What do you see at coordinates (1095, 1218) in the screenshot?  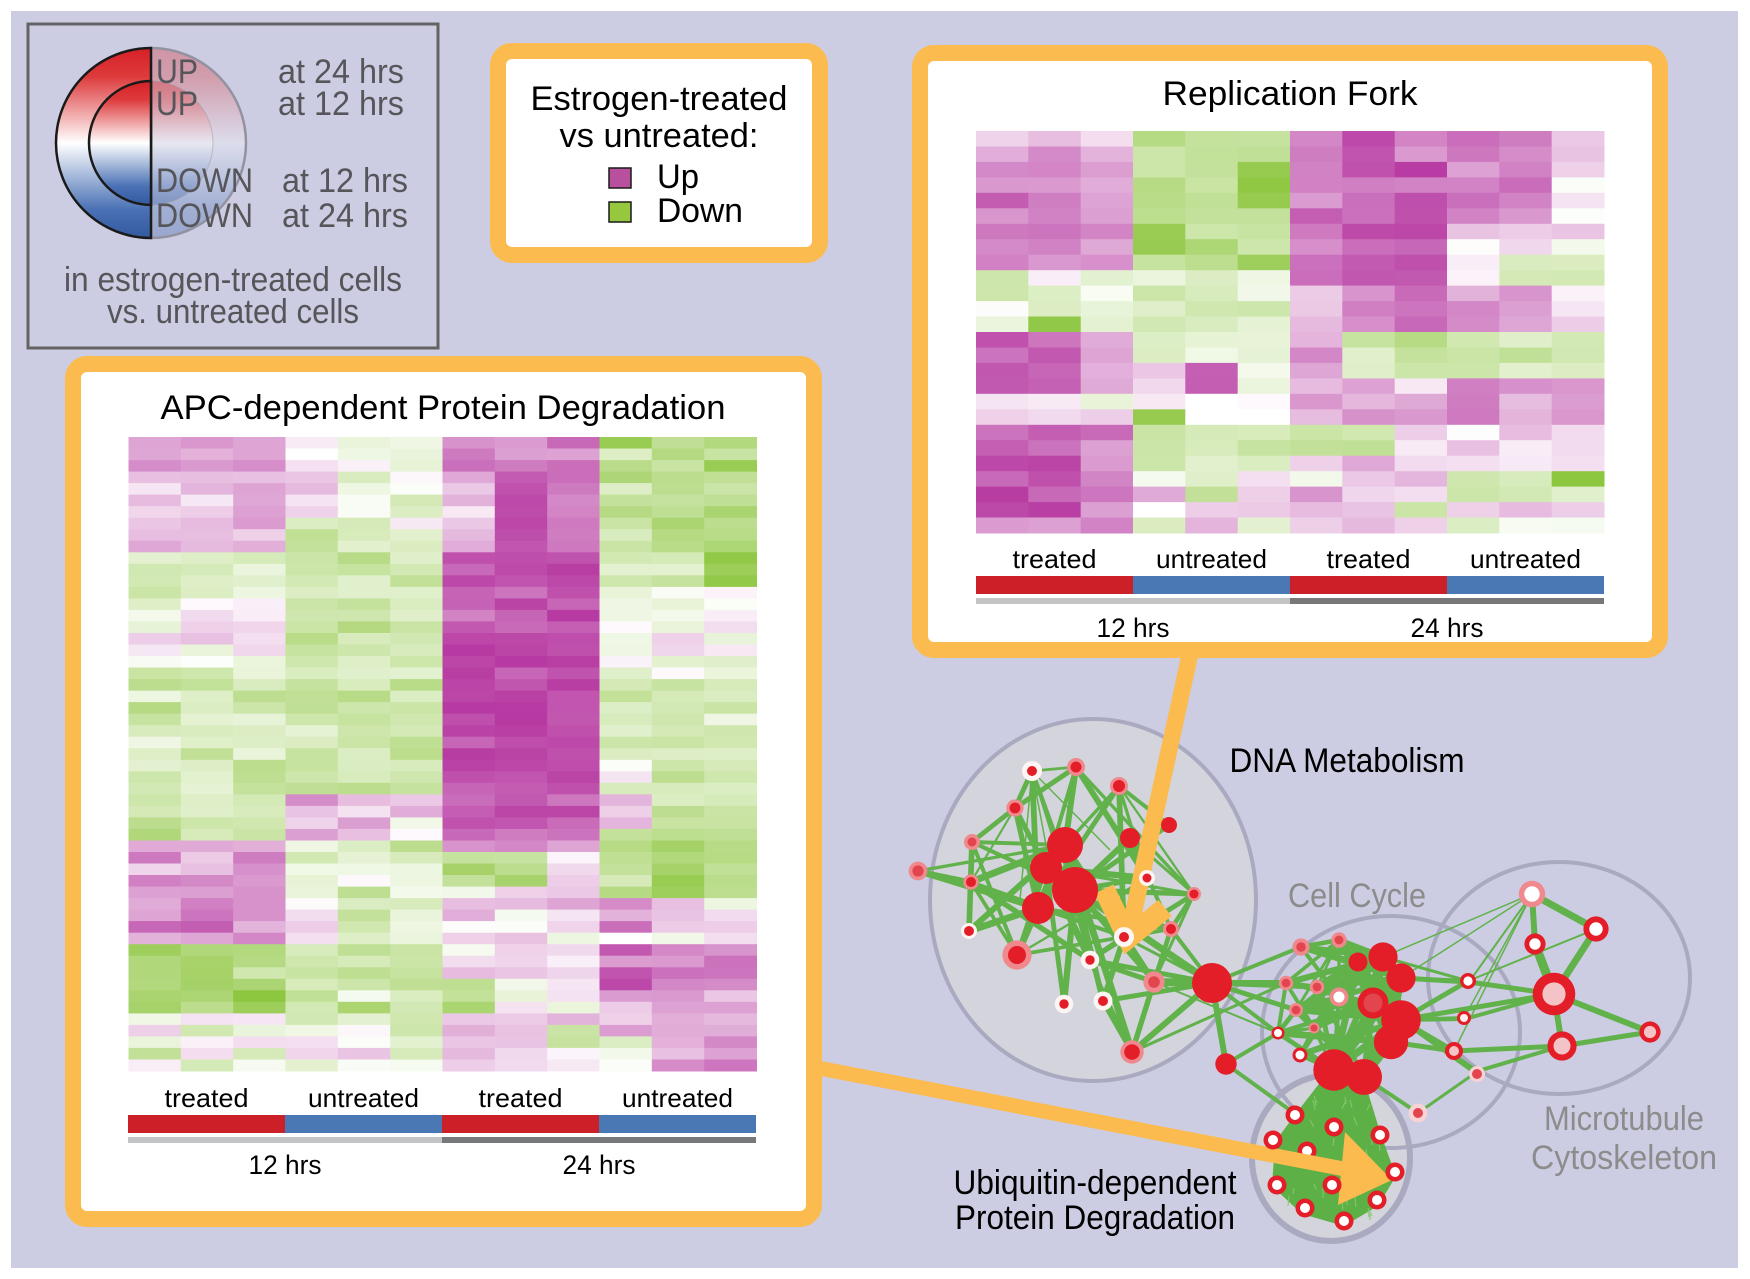 I see `svg-text: Protein Degradation` at bounding box center [1095, 1218].